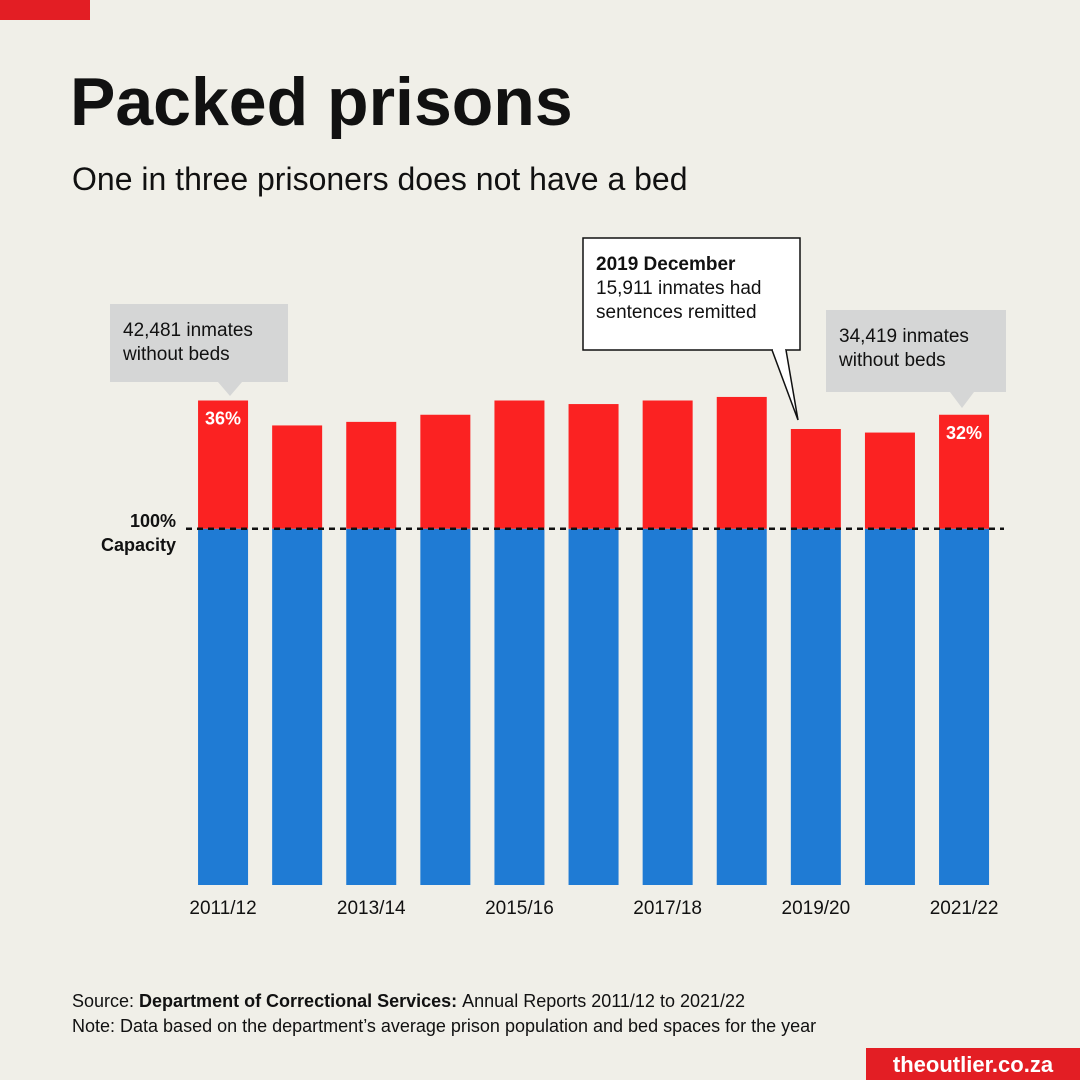  I want to click on annotation: 34,419 inmates without beds, so click(916, 359).